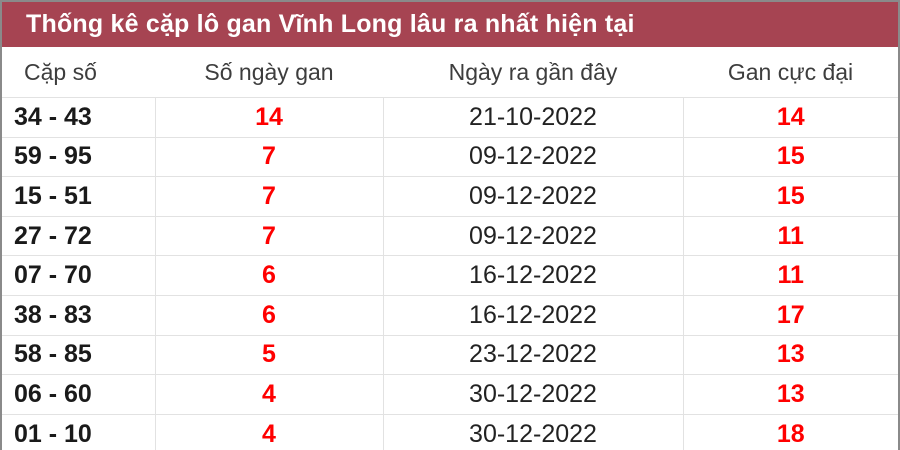 Image resolution: width=900 pixels, height=450 pixels. What do you see at coordinates (790, 431) in the screenshot?
I see `cell-max: 18` at bounding box center [790, 431].